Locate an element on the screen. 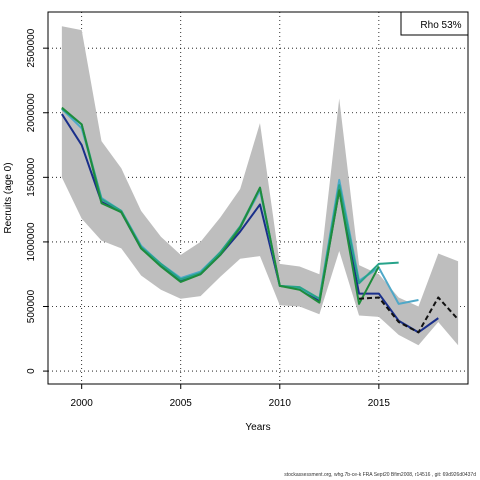  rho-annotation: Rho 53% is located at coordinates (440, 25).